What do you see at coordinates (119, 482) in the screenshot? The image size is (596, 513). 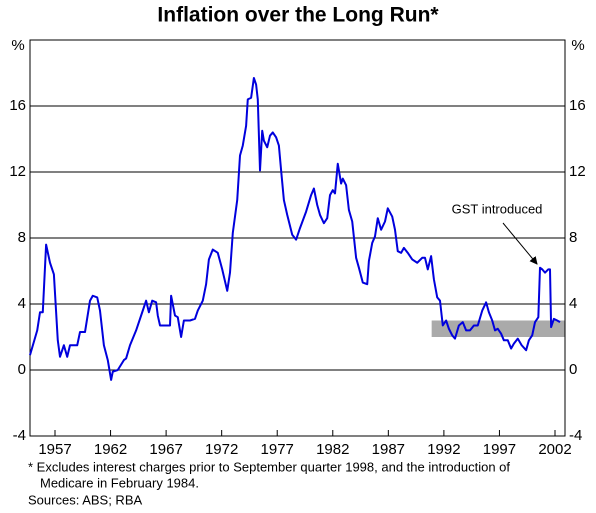 I see `footnote: Medicare in February 1984.` at bounding box center [119, 482].